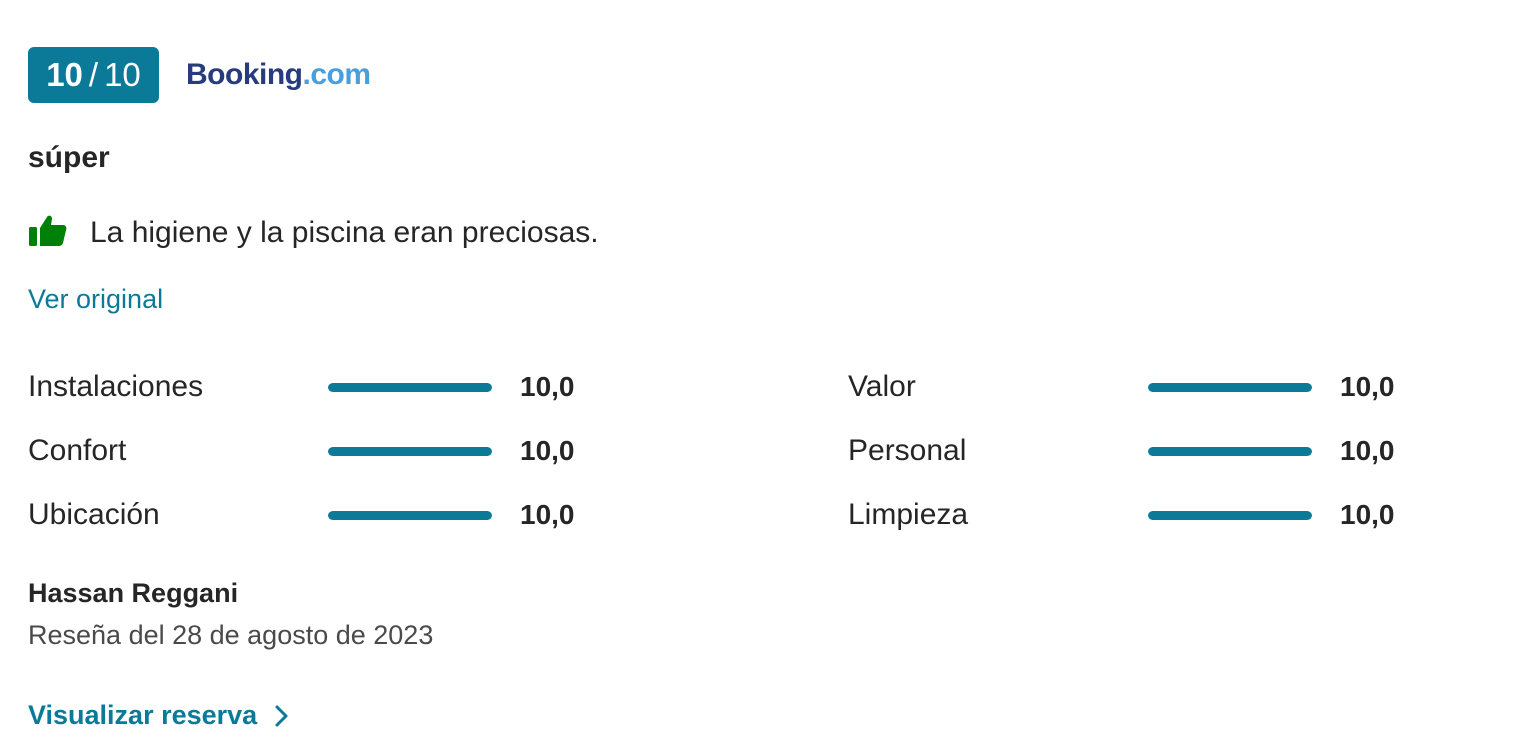  What do you see at coordinates (1121, 451) in the screenshot?
I see `rating-row-personal: Personal 10,0` at bounding box center [1121, 451].